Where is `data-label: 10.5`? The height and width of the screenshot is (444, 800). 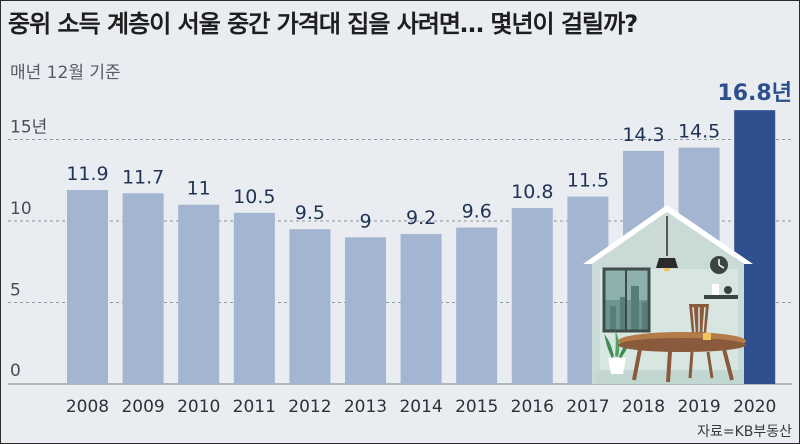 data-label: 10.5 is located at coordinates (254, 197).